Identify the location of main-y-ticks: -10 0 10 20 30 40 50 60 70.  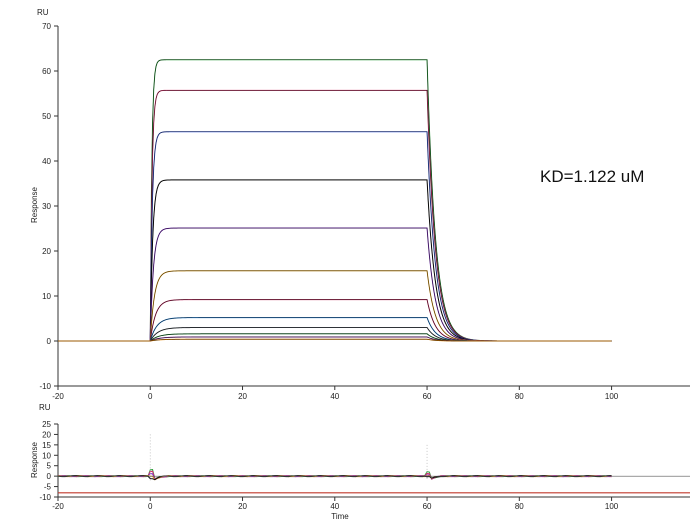
(48, 206).